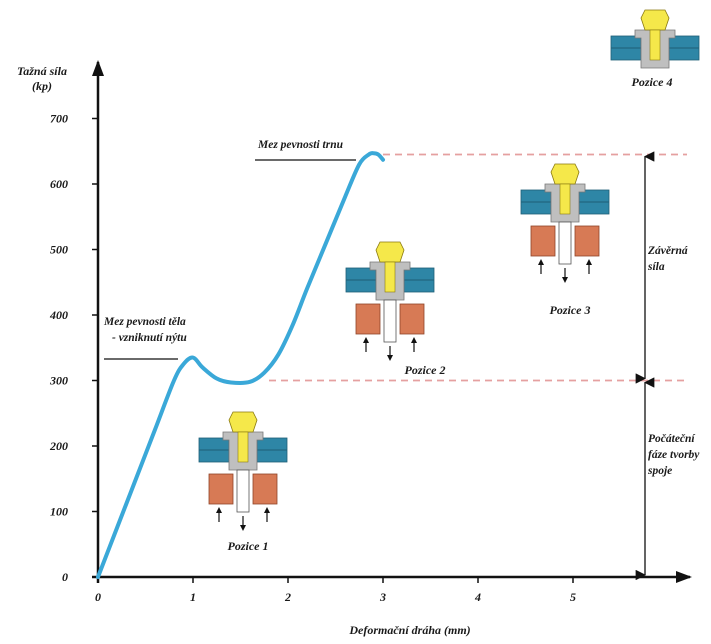 The width and height of the screenshot is (711, 644). Describe the element at coordinates (287, 597) in the screenshot. I see `x-tick-label: 2` at that location.